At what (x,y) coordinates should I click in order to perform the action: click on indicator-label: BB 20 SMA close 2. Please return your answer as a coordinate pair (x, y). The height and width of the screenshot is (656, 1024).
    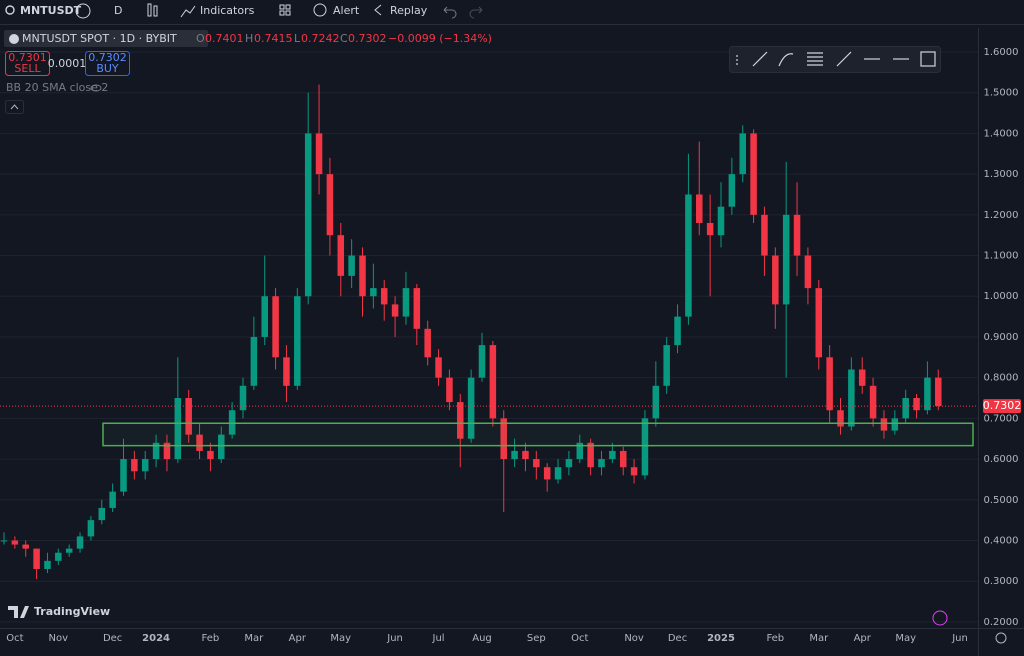
    Looking at the image, I should click on (57, 87).